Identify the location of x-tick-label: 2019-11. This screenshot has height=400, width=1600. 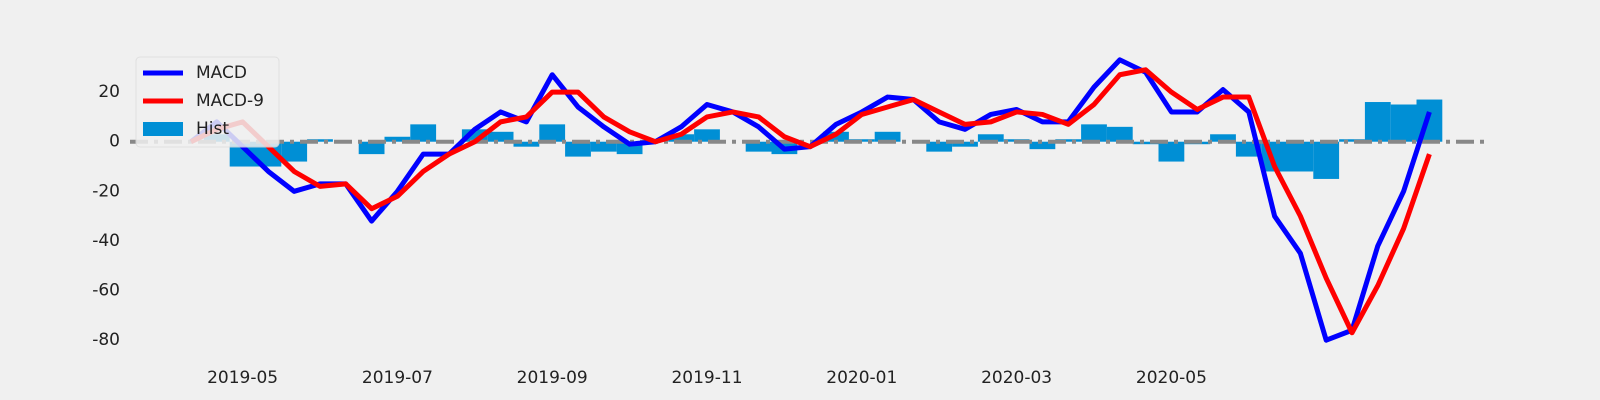
(706, 378).